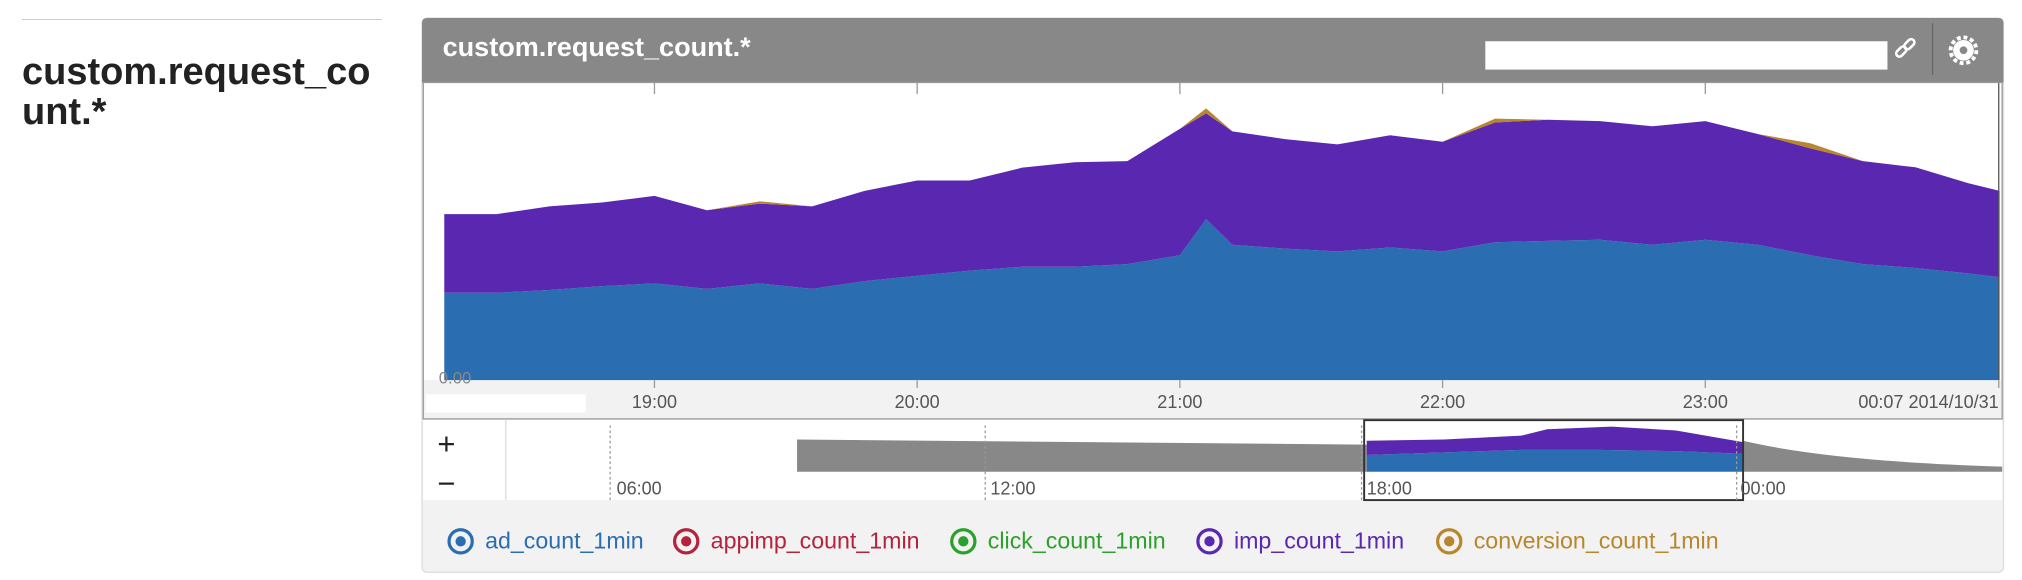  Describe the element at coordinates (1928, 402) in the screenshot. I see `x-tick-label: 00:07 2014/10/31` at that location.